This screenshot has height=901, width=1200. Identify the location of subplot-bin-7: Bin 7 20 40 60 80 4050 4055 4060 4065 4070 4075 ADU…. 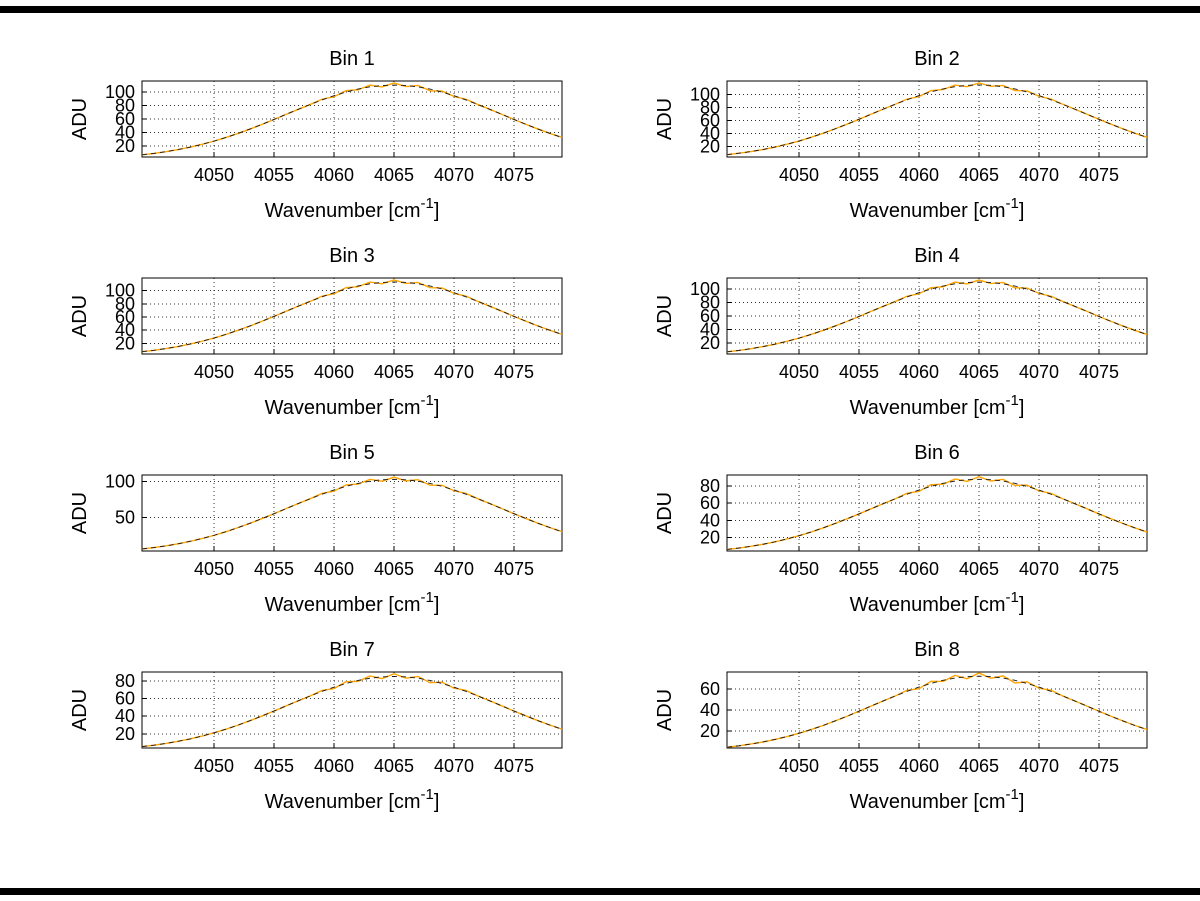
(301, 734).